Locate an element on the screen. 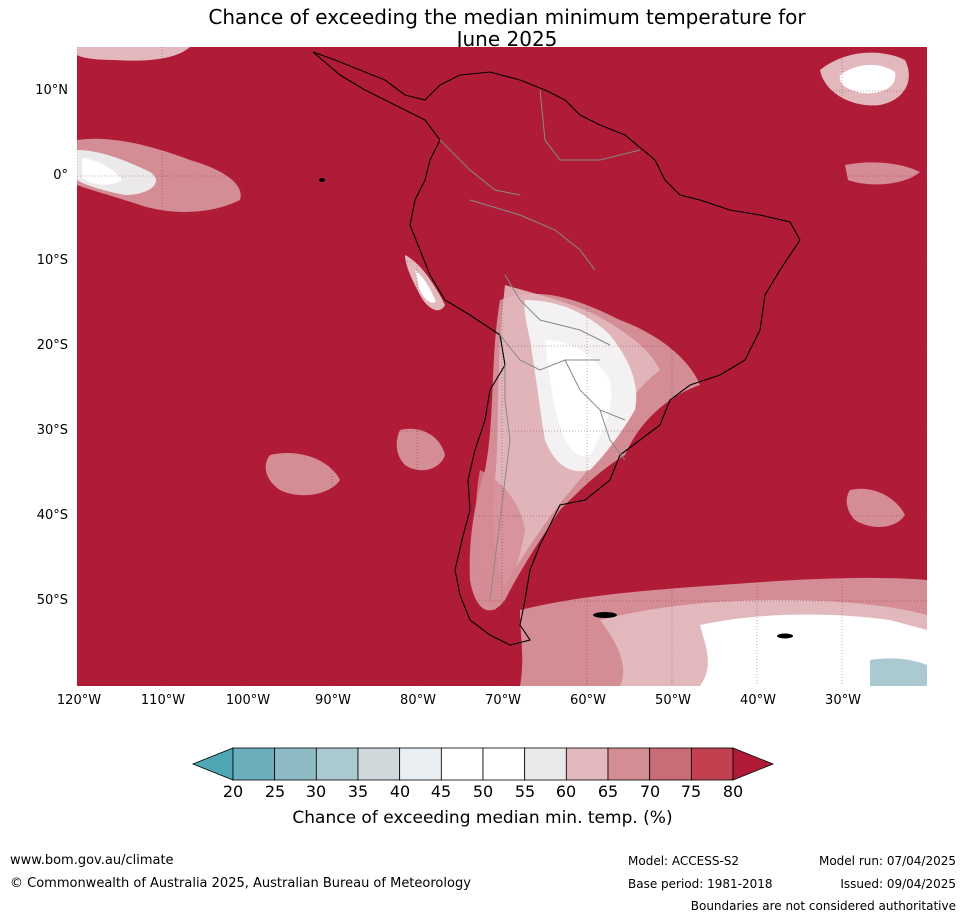  lon-label: 40°W is located at coordinates (758, 700).